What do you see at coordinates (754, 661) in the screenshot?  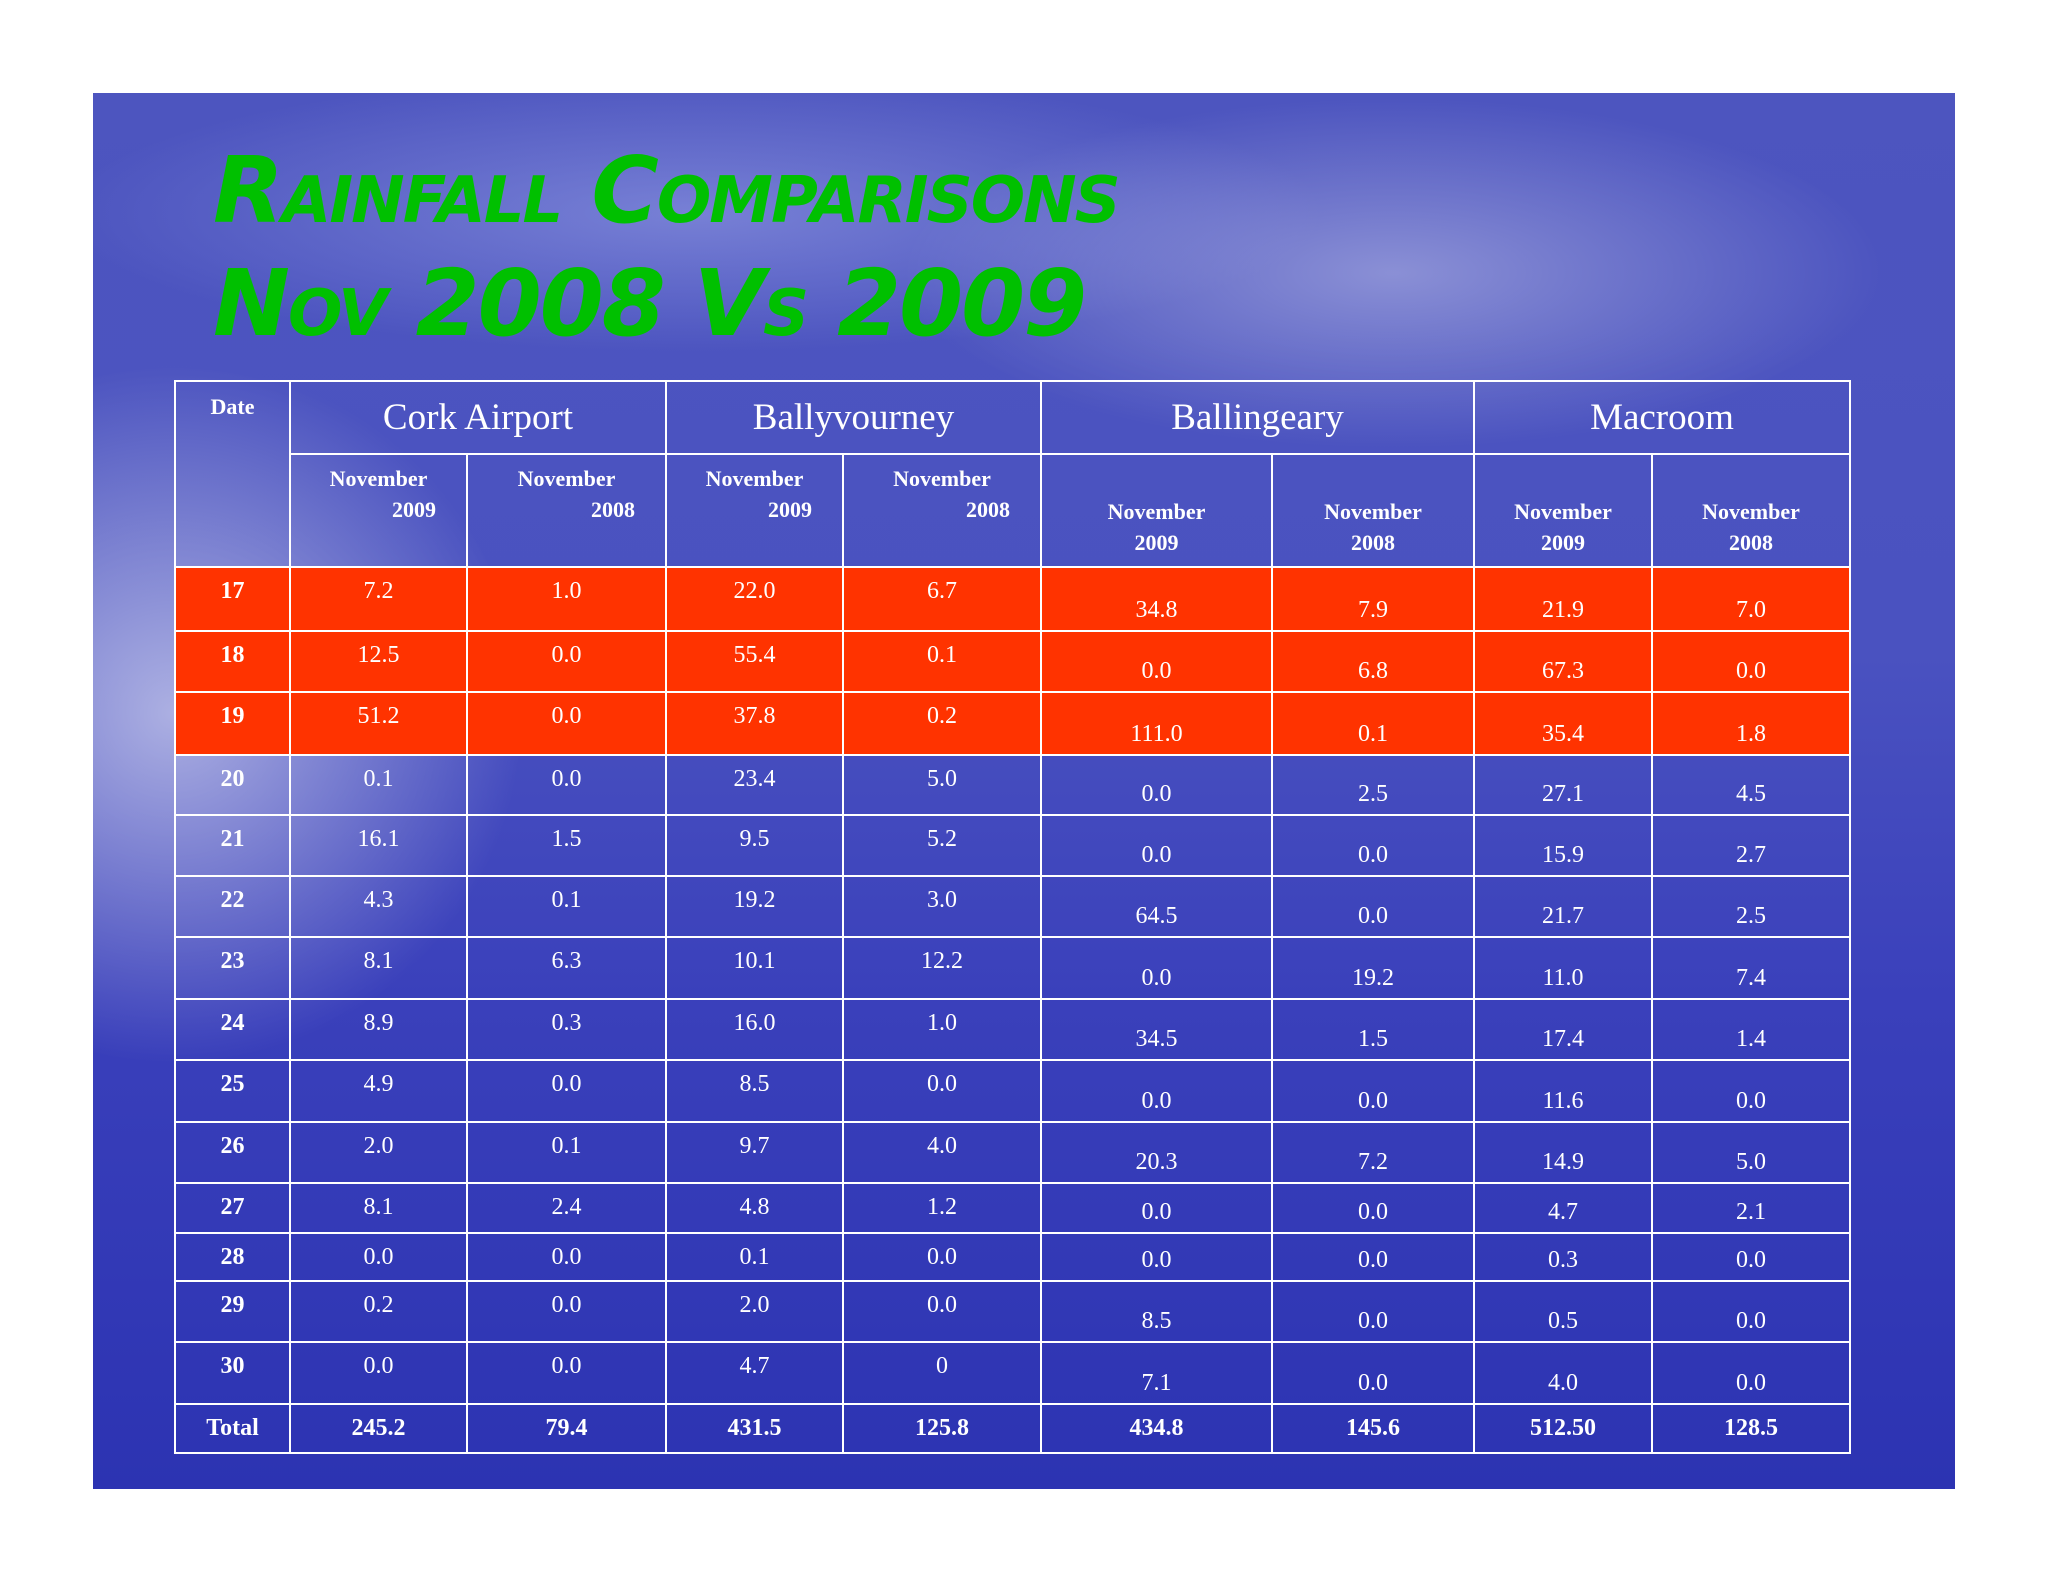 I see `value-cell: 55.4` at bounding box center [754, 661].